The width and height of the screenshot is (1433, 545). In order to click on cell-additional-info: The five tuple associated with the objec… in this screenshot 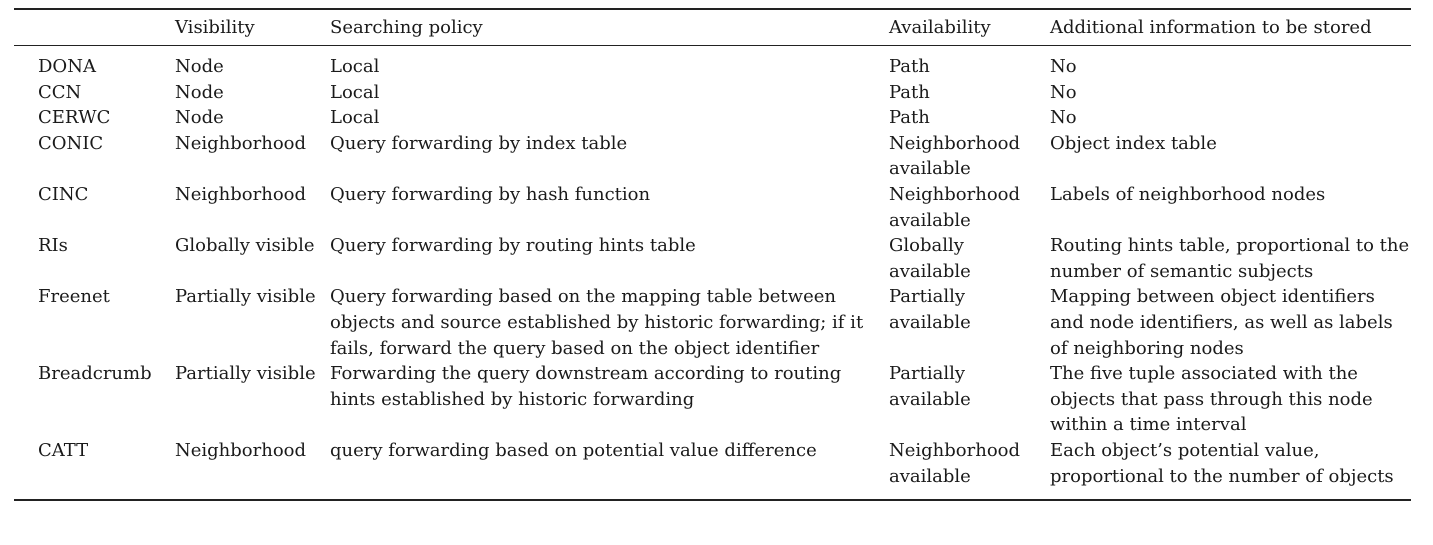, I will do `click(1211, 399)`.